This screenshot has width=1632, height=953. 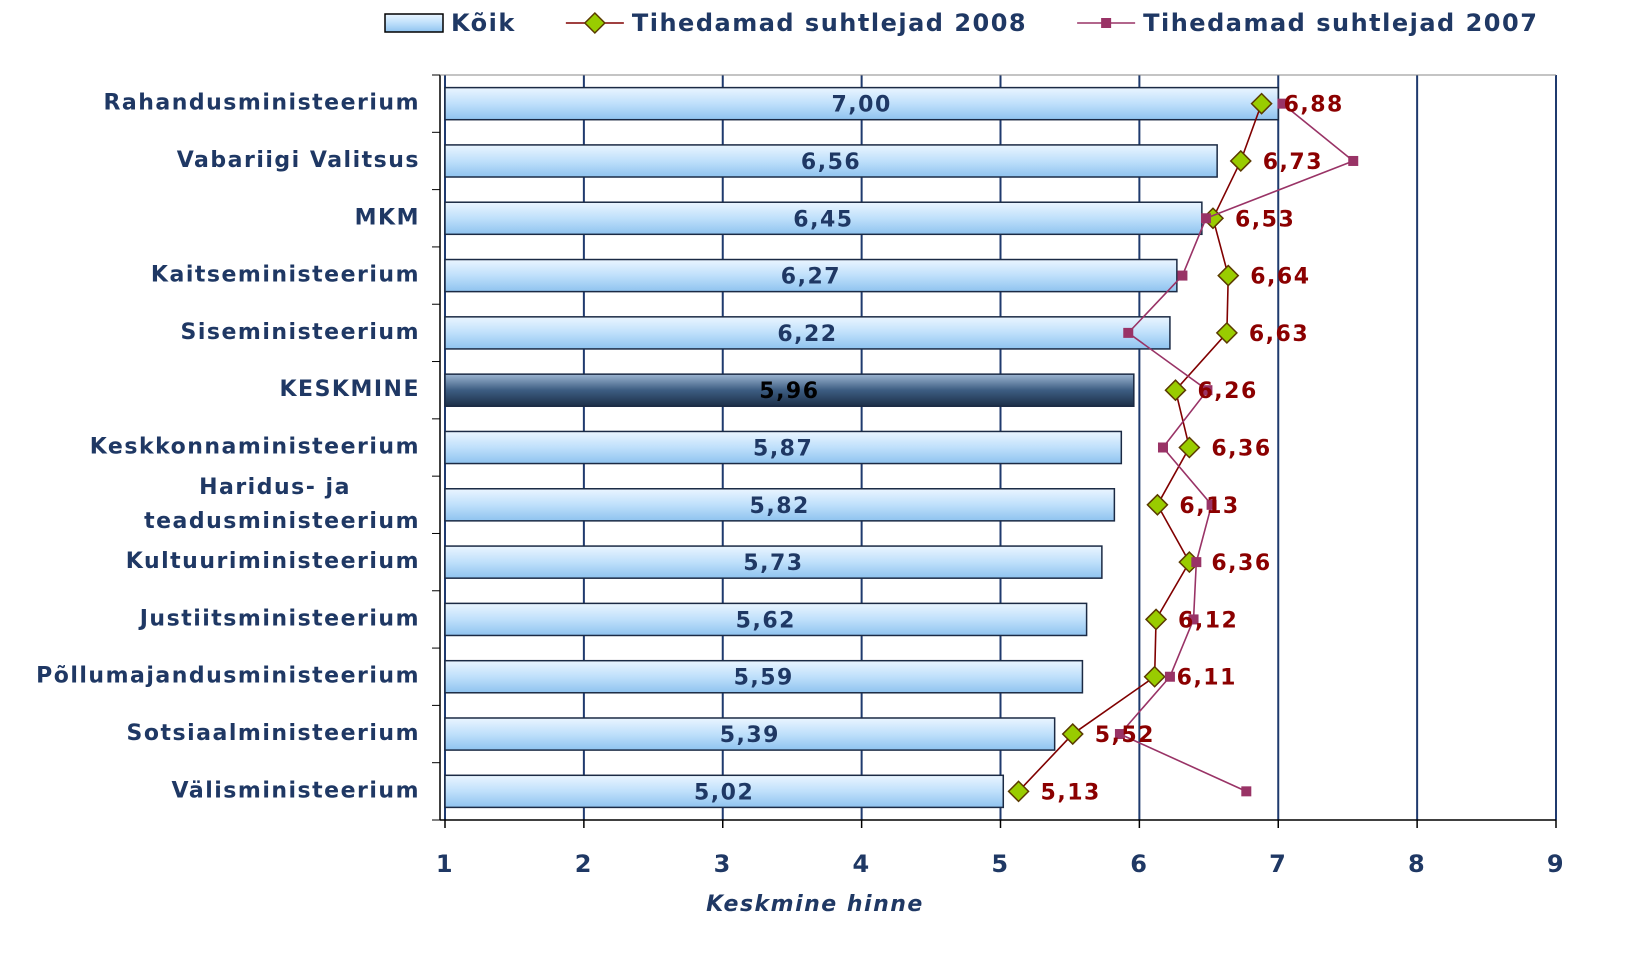 I want to click on legend-swatch, so click(x=414, y=23).